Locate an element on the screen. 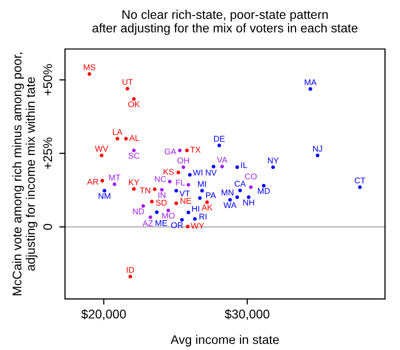  series-label: AK is located at coordinates (207, 207).